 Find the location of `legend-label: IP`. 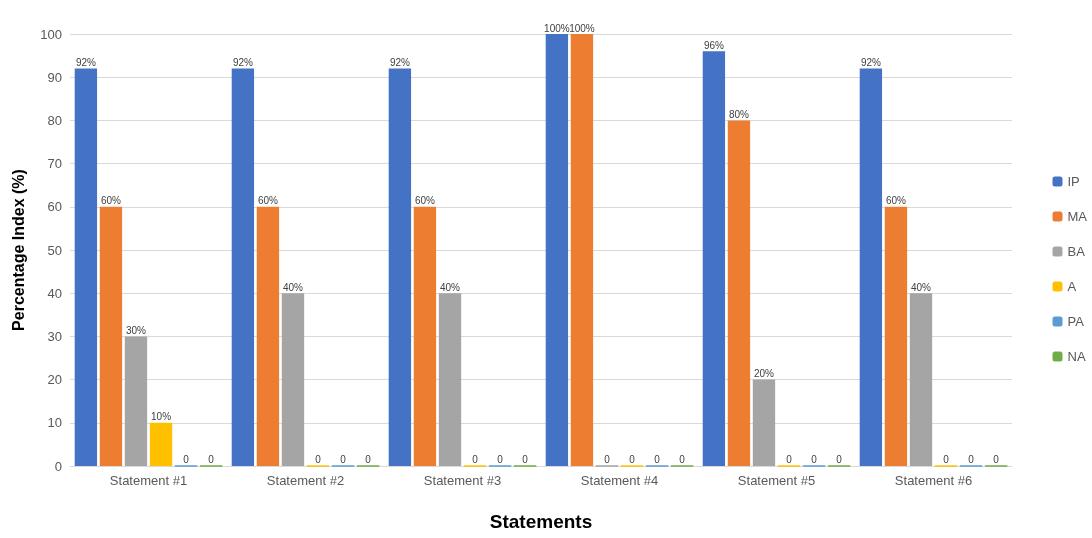

legend-label: IP is located at coordinates (1073, 181).